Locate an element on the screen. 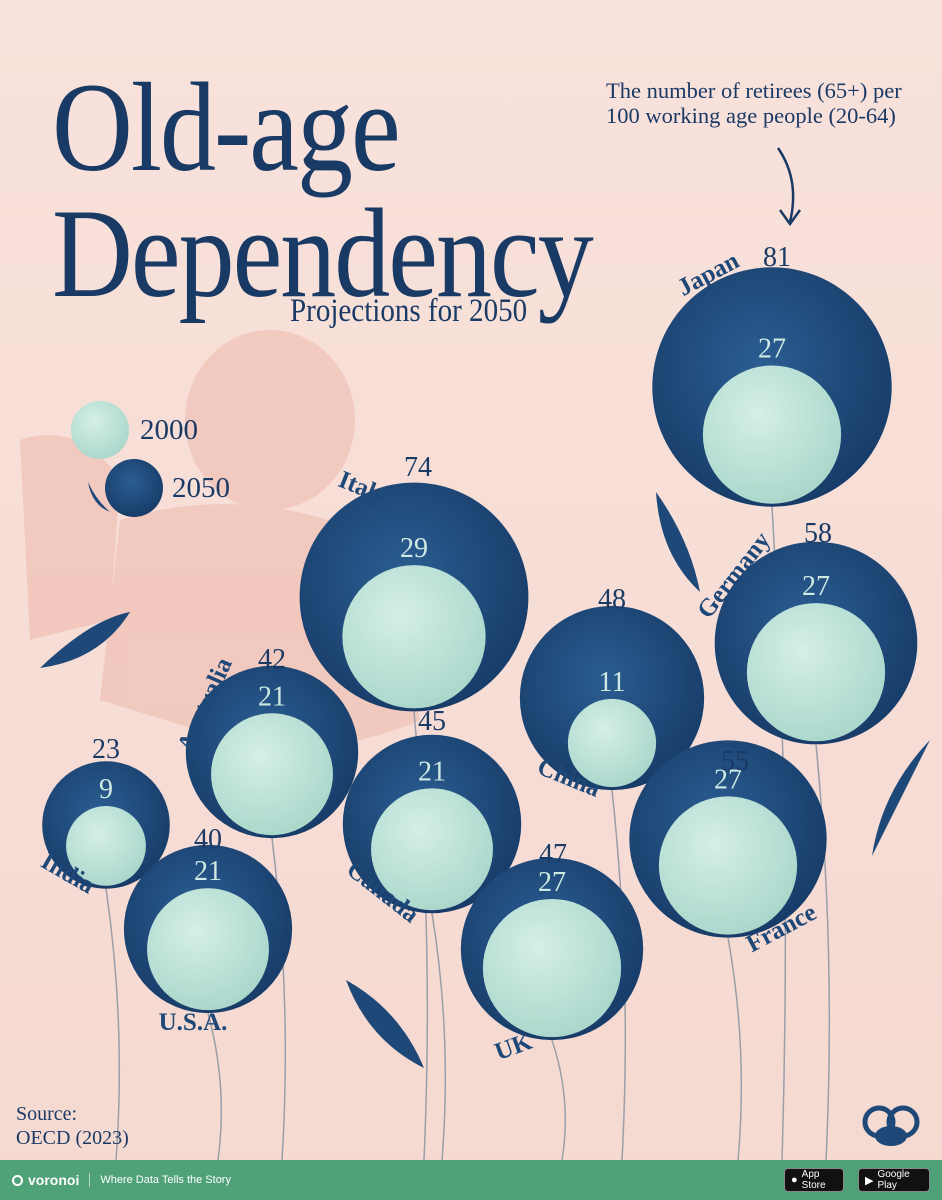  bubble-2050-china is located at coordinates (612, 698).